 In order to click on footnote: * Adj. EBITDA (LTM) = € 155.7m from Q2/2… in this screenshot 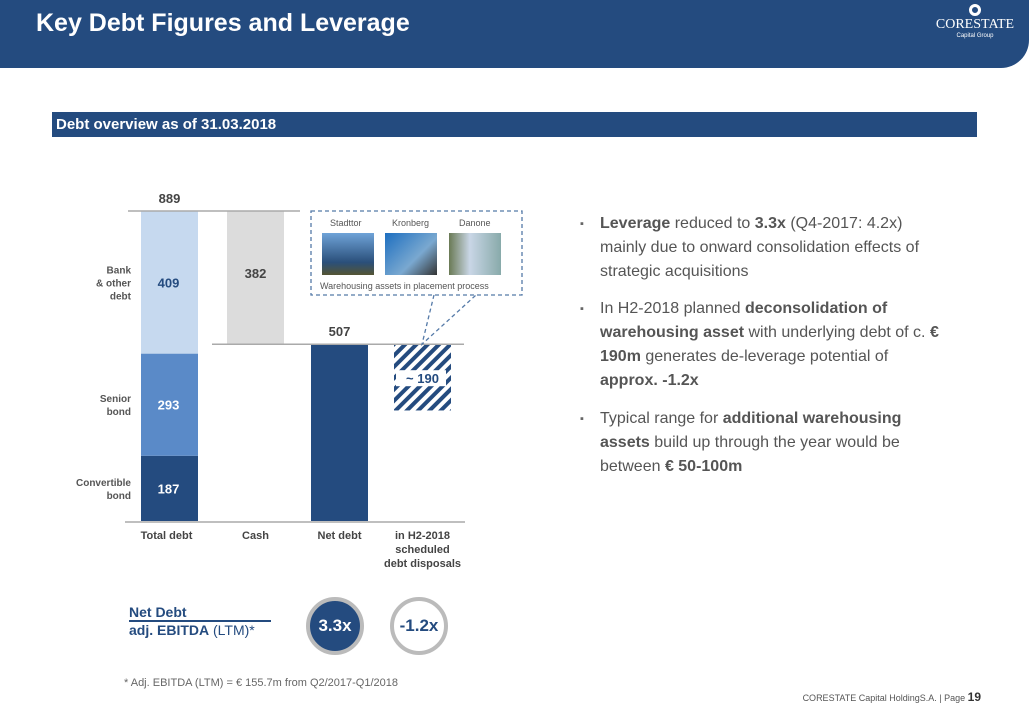, I will do `click(261, 683)`.